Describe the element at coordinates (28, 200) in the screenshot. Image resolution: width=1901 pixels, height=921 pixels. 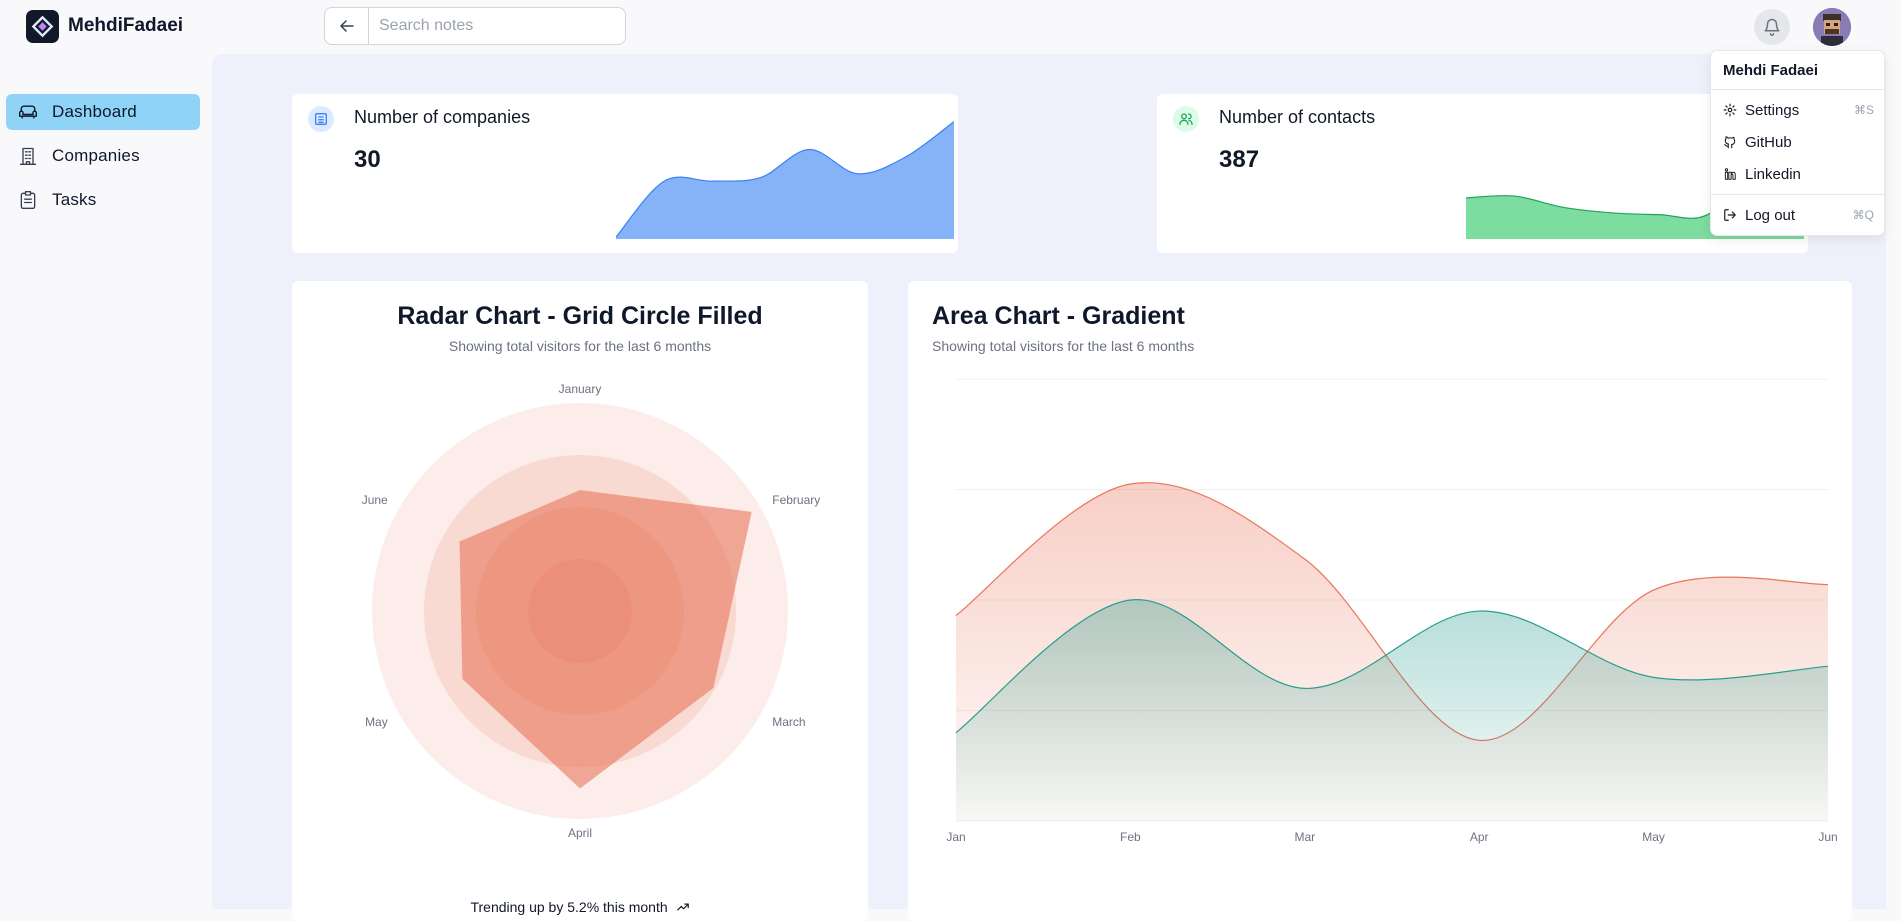
I see `clipboard-icon` at that location.